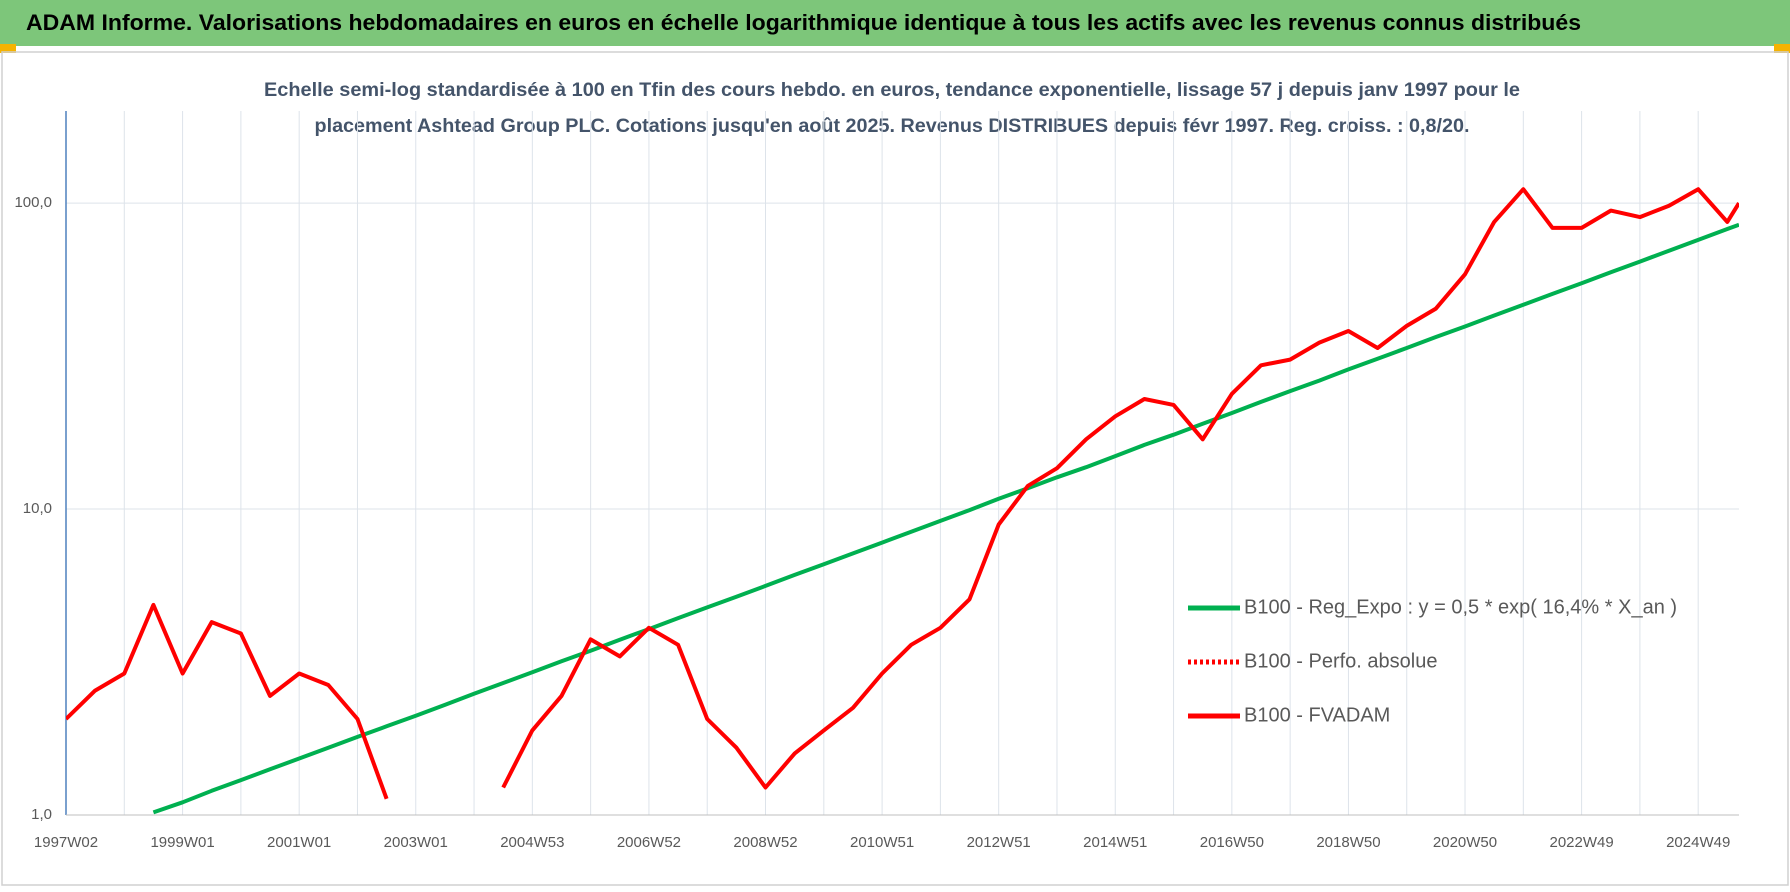 Image resolution: width=1790 pixels, height=892 pixels. Describe the element at coordinates (33, 202) in the screenshot. I see `y-tick-label: 100,0` at that location.